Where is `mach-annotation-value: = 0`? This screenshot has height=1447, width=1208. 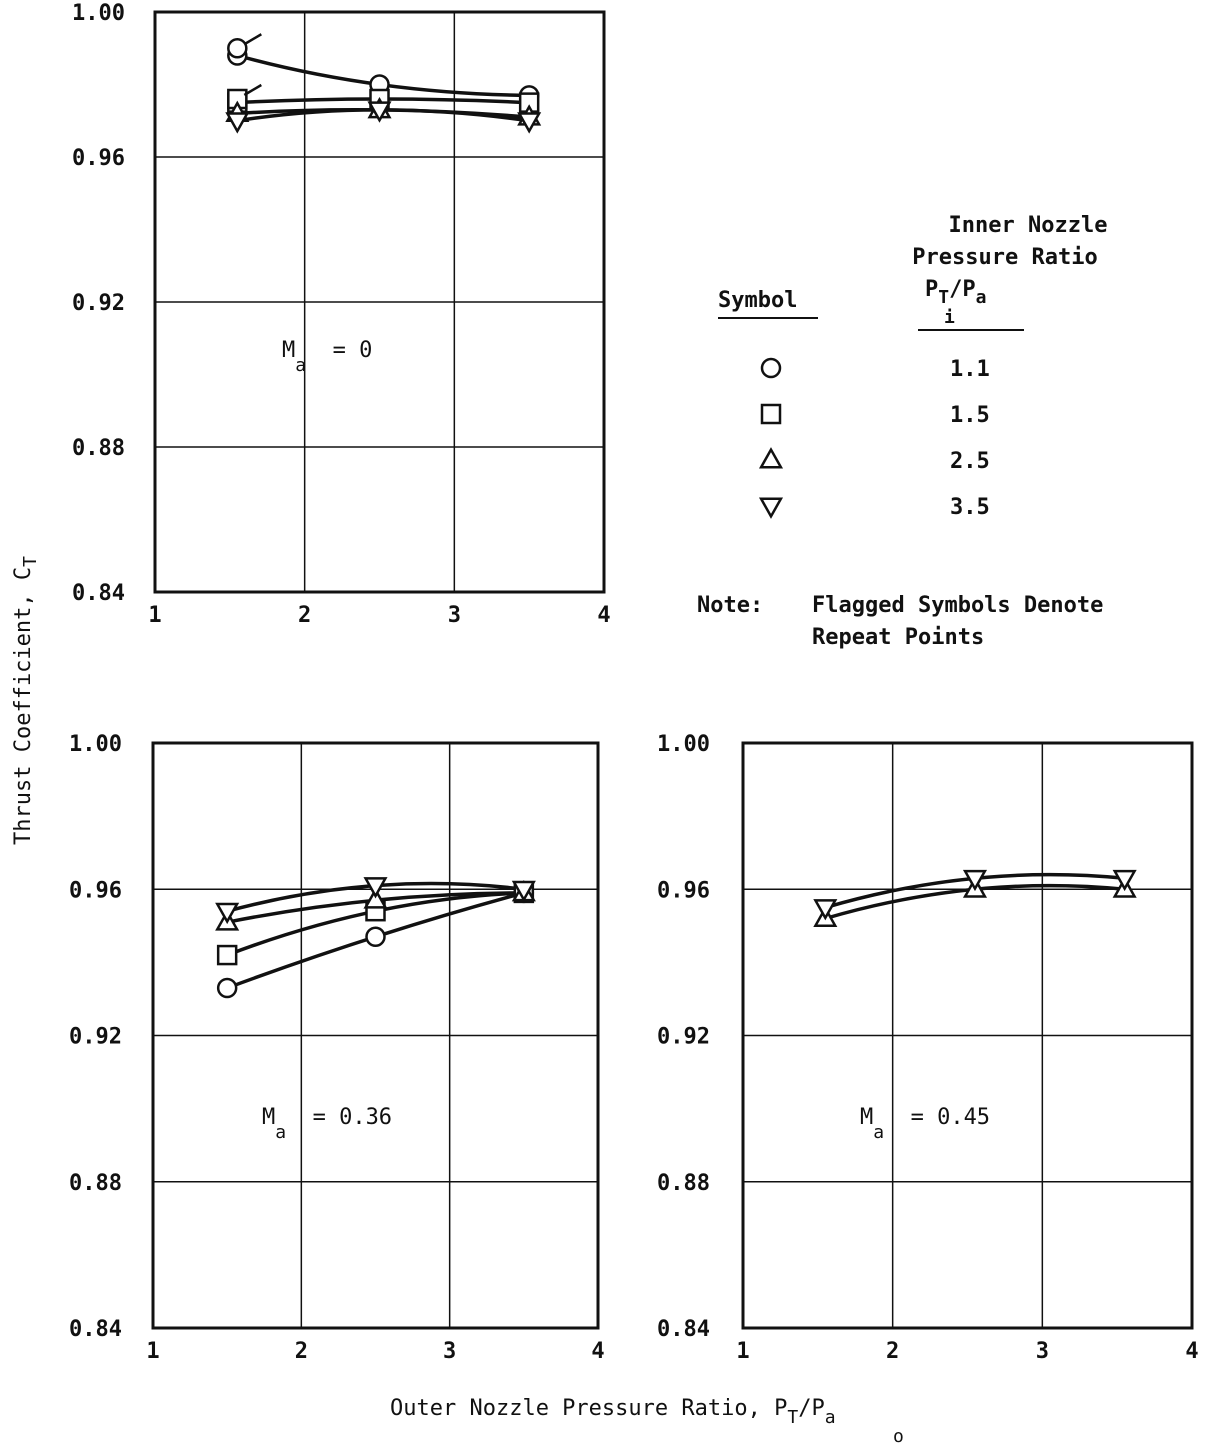 mach-annotation-value: = 0 is located at coordinates (339, 350).